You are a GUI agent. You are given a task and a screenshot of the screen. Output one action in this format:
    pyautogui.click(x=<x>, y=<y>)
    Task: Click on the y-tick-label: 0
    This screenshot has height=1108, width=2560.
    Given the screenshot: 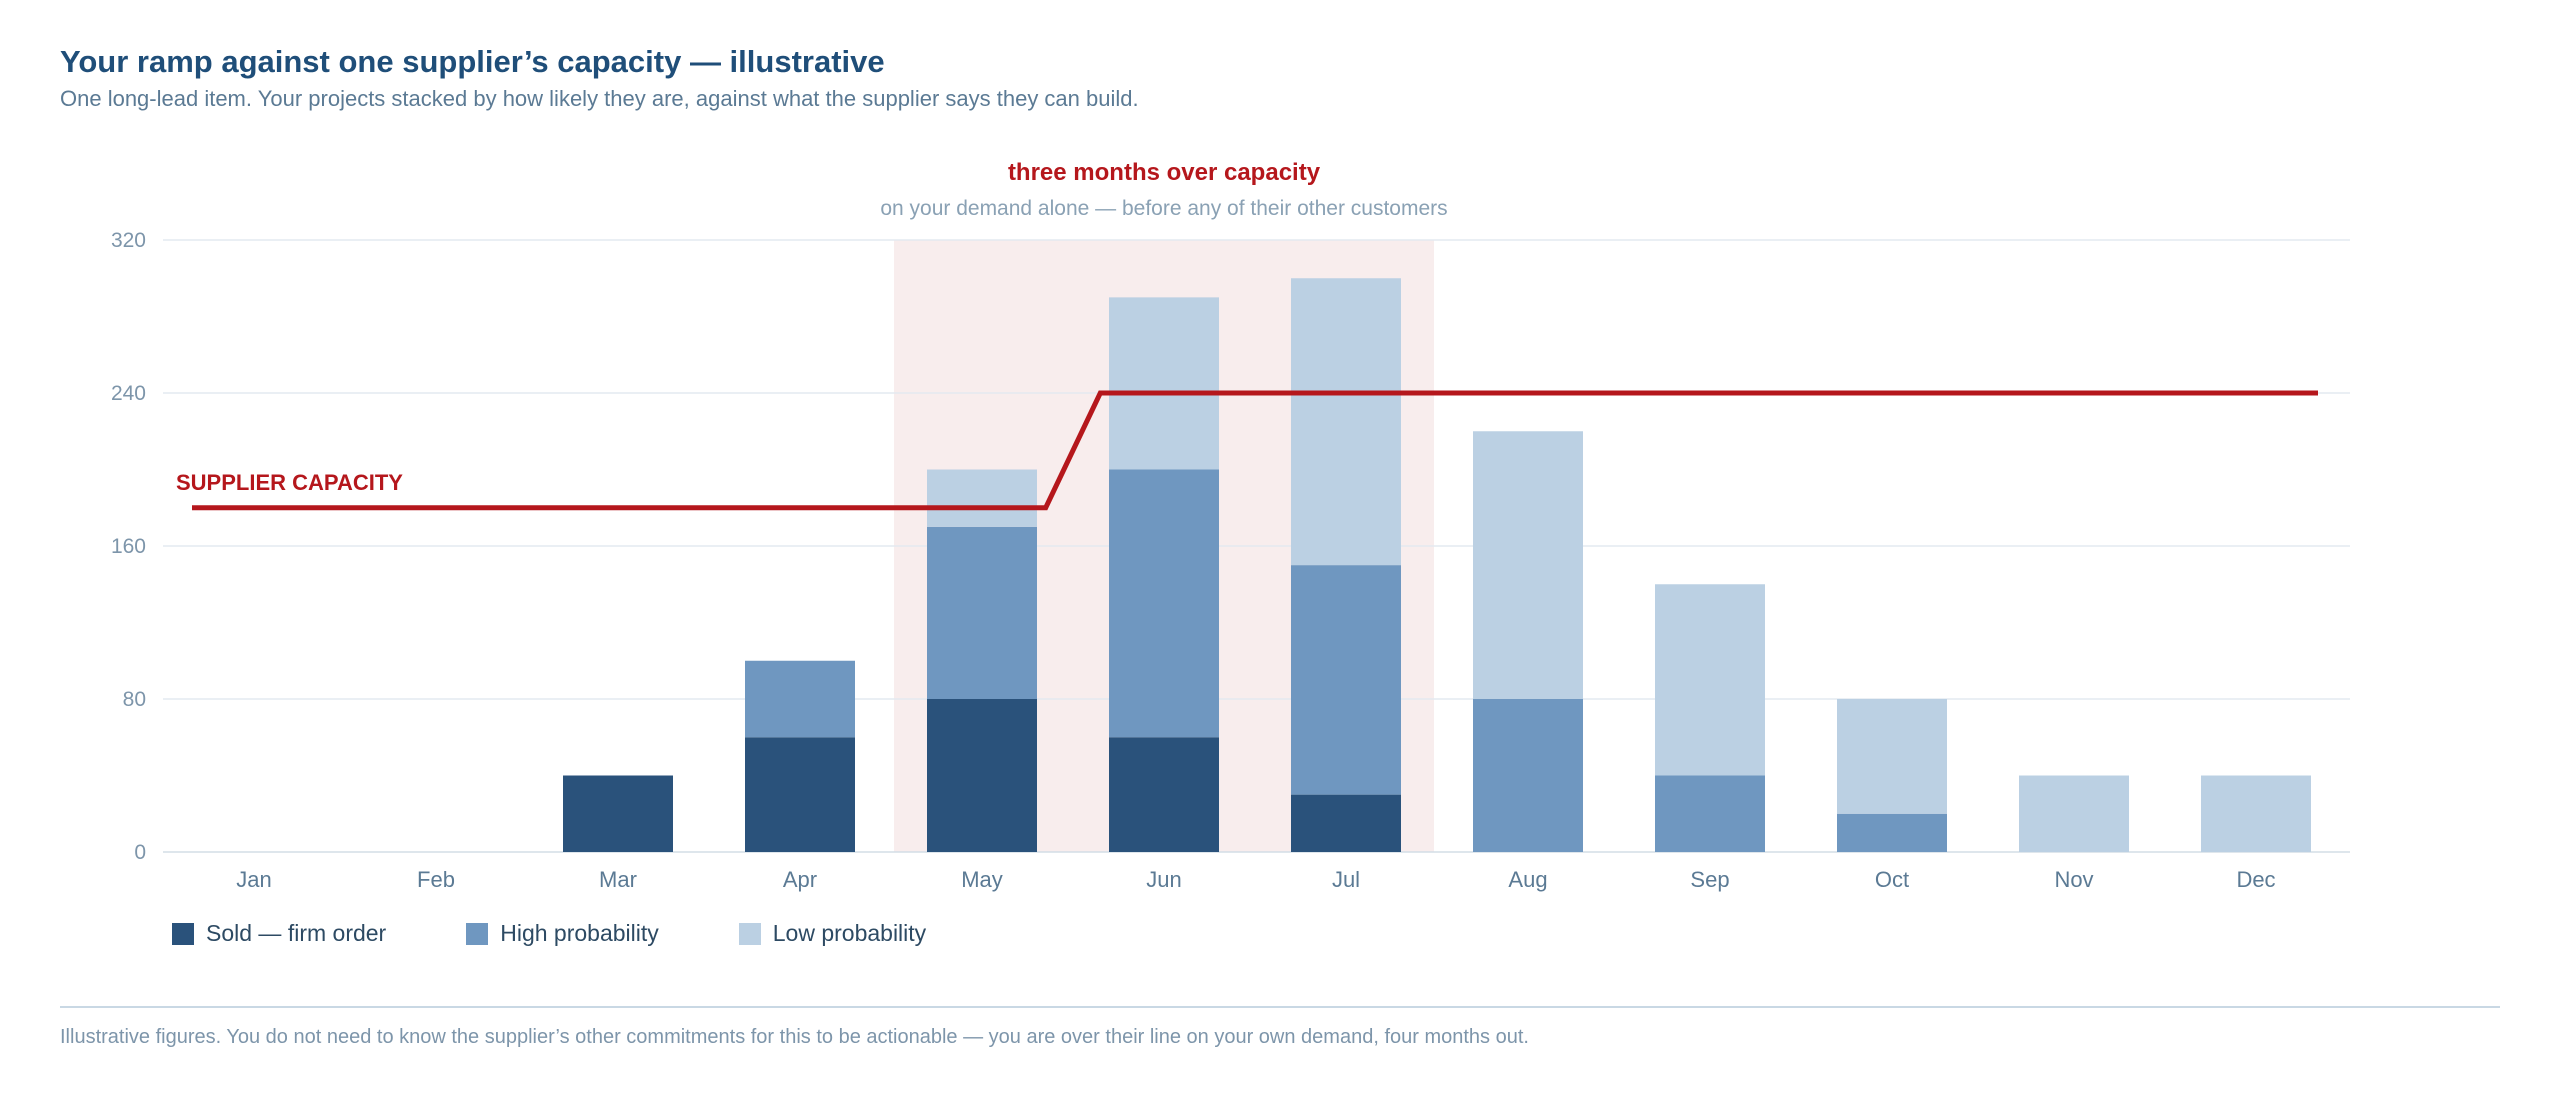 What is the action you would take?
    pyautogui.click(x=140, y=852)
    